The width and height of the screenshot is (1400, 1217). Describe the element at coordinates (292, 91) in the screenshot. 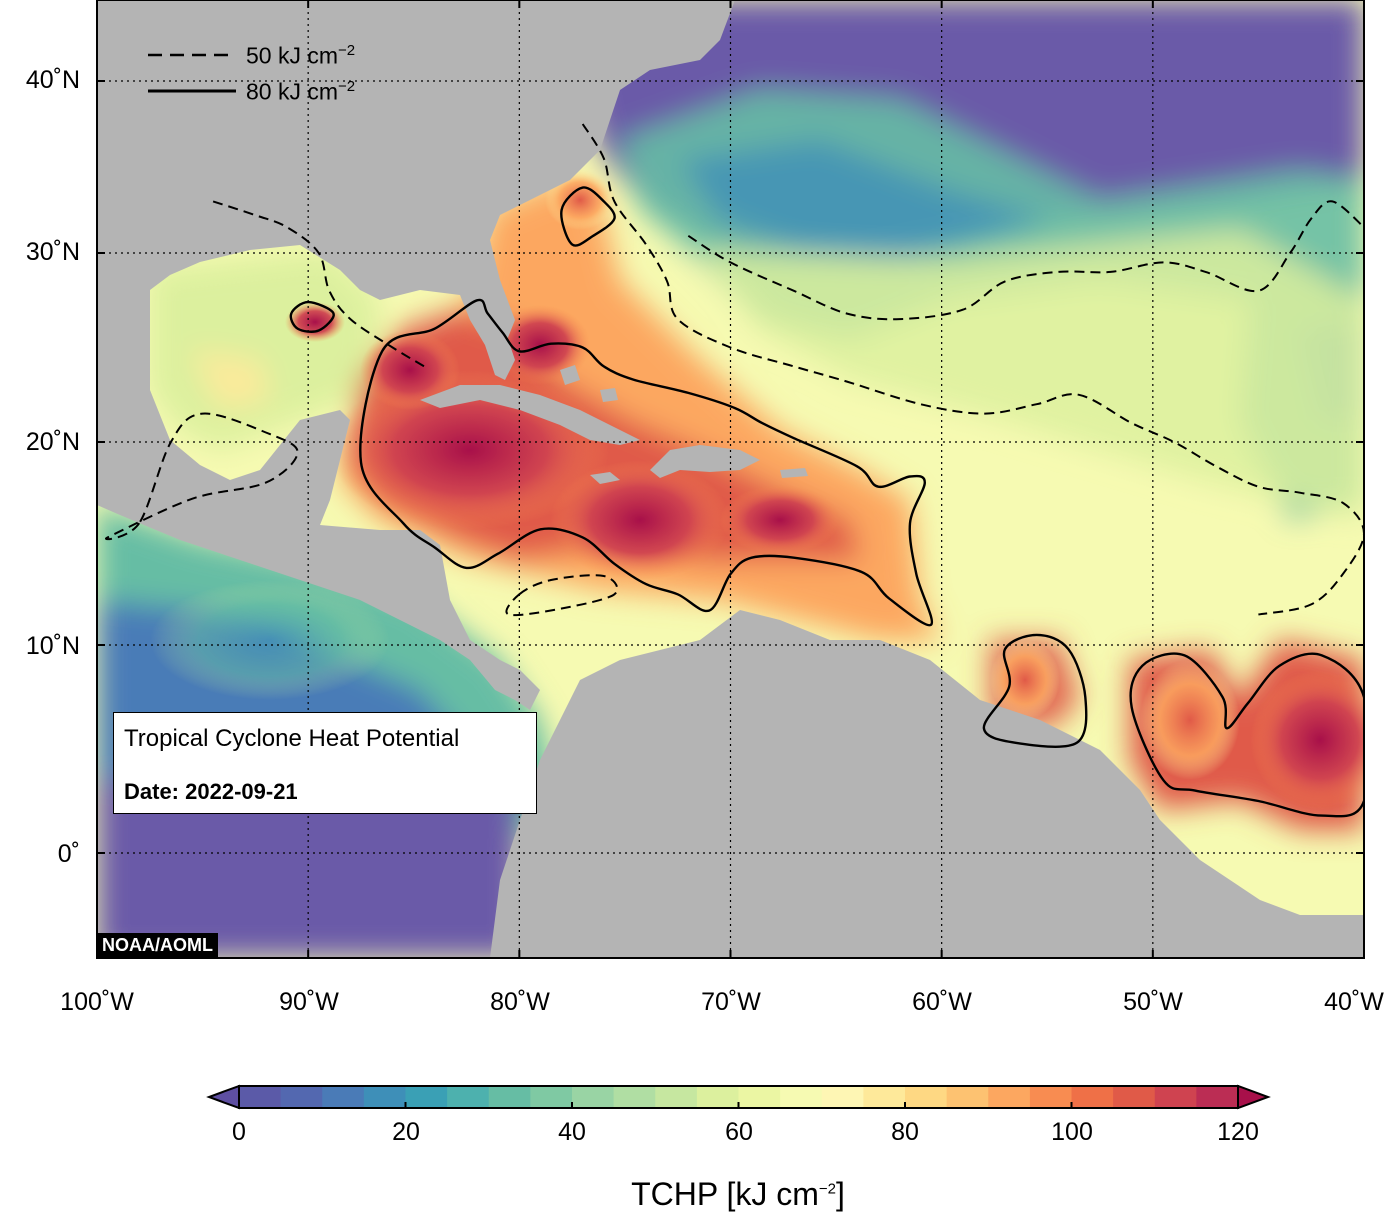

I see `legend-solid-label: 80 kJ cm` at that location.